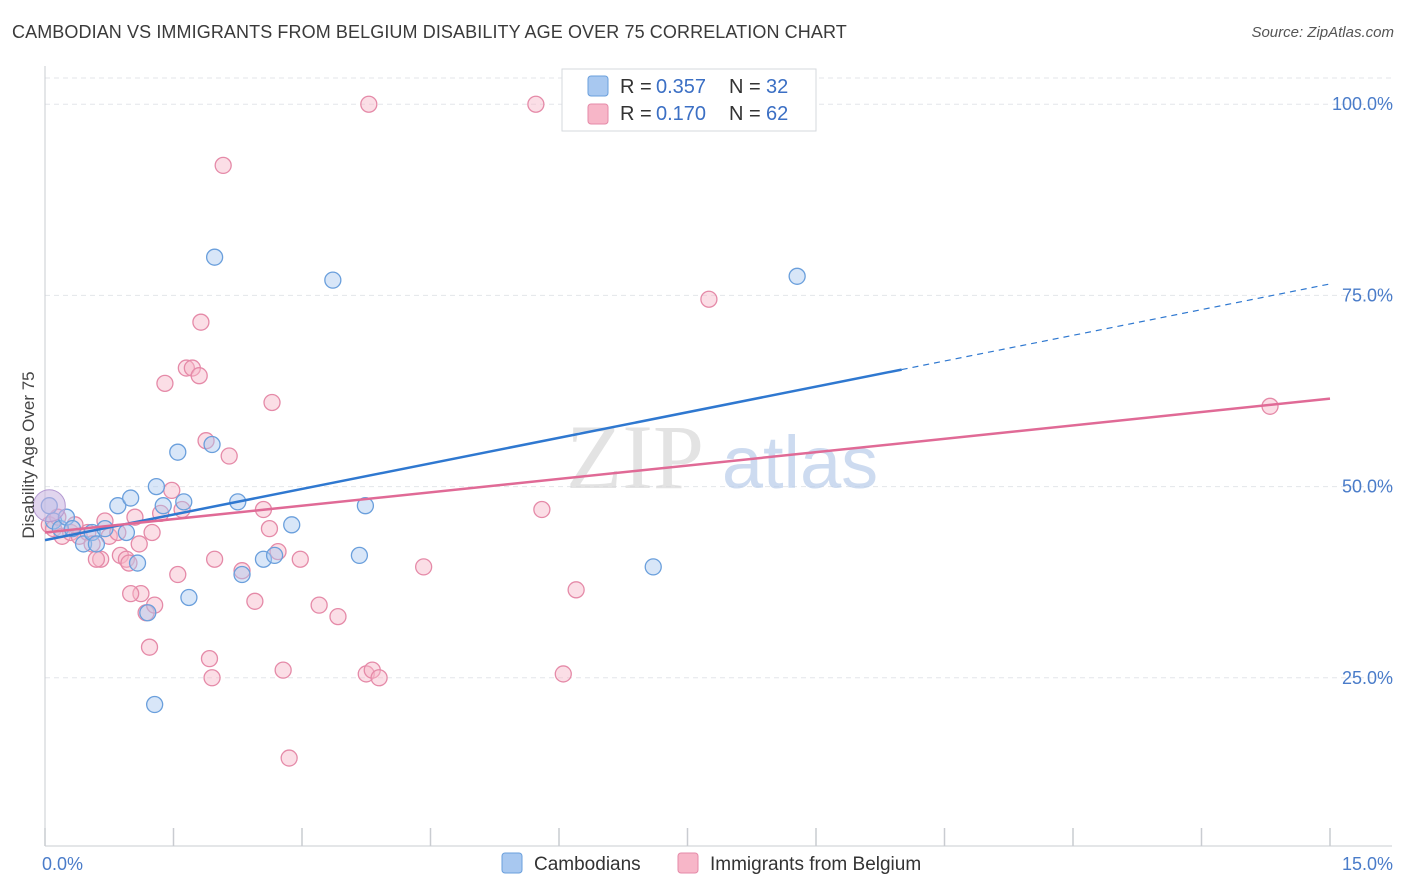  I want to click on legend-bottom: Cambodians Immigrants from Belgium, so click(711, 863).